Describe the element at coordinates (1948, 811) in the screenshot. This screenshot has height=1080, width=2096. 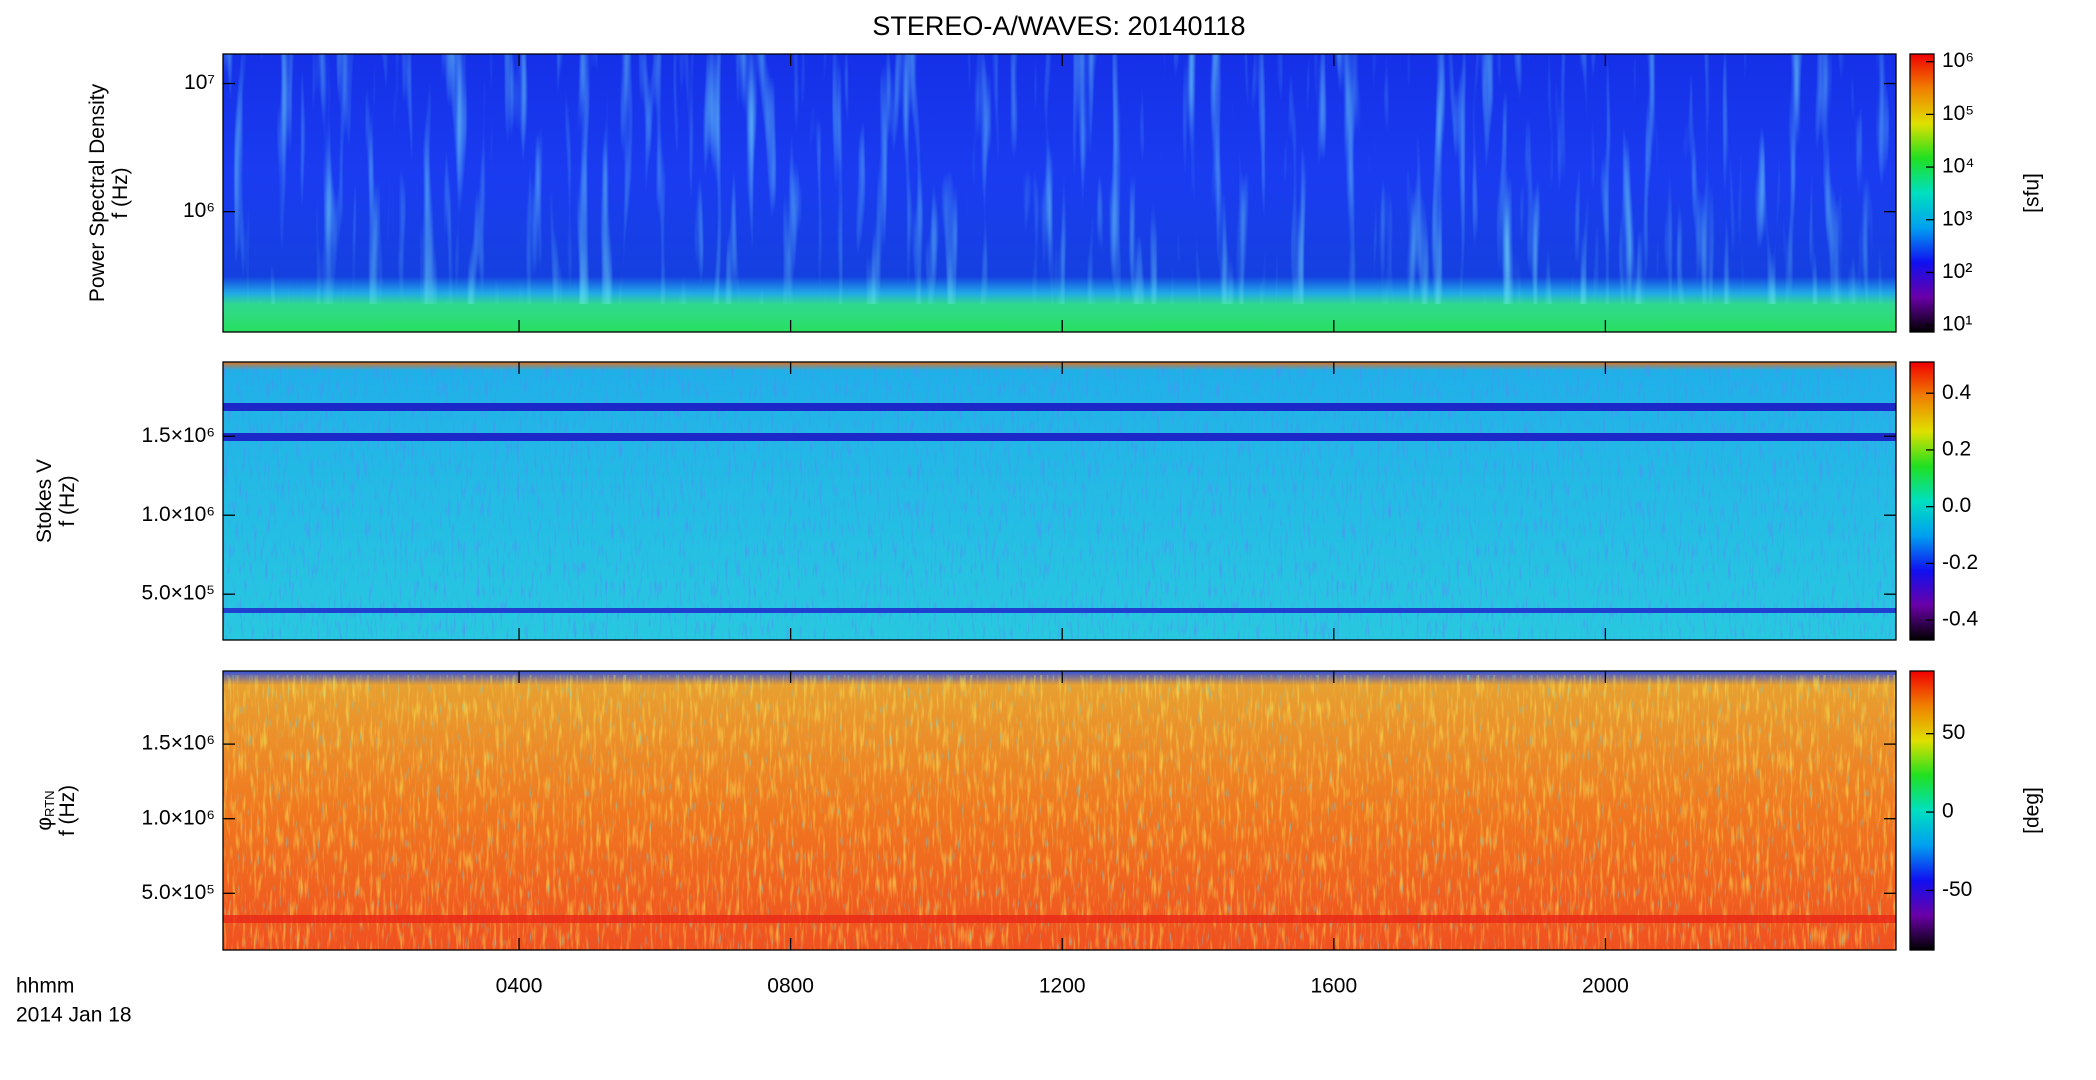
I see `colorbar-tick-label: 0` at that location.